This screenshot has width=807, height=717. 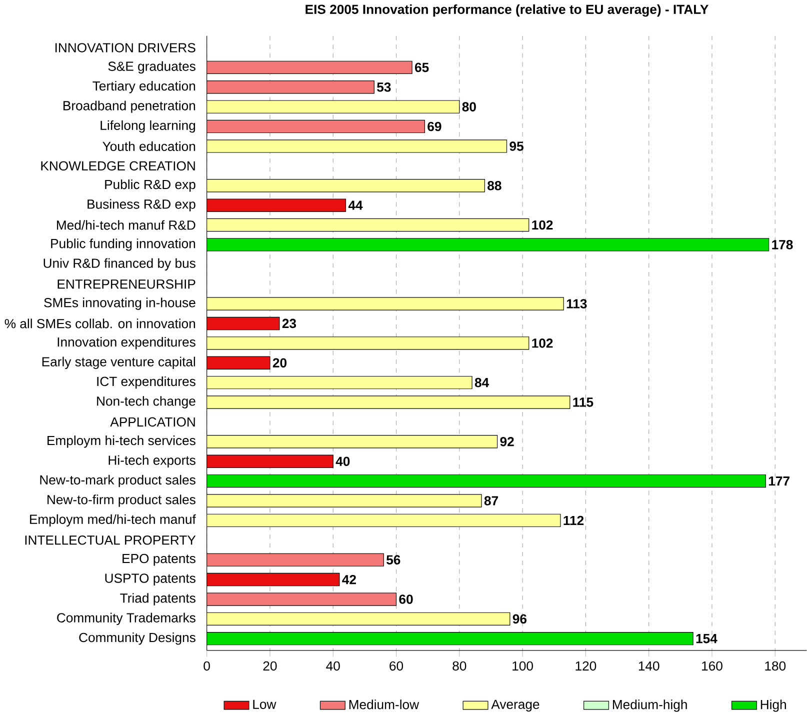 I want to click on data-label: 20, so click(x=279, y=363).